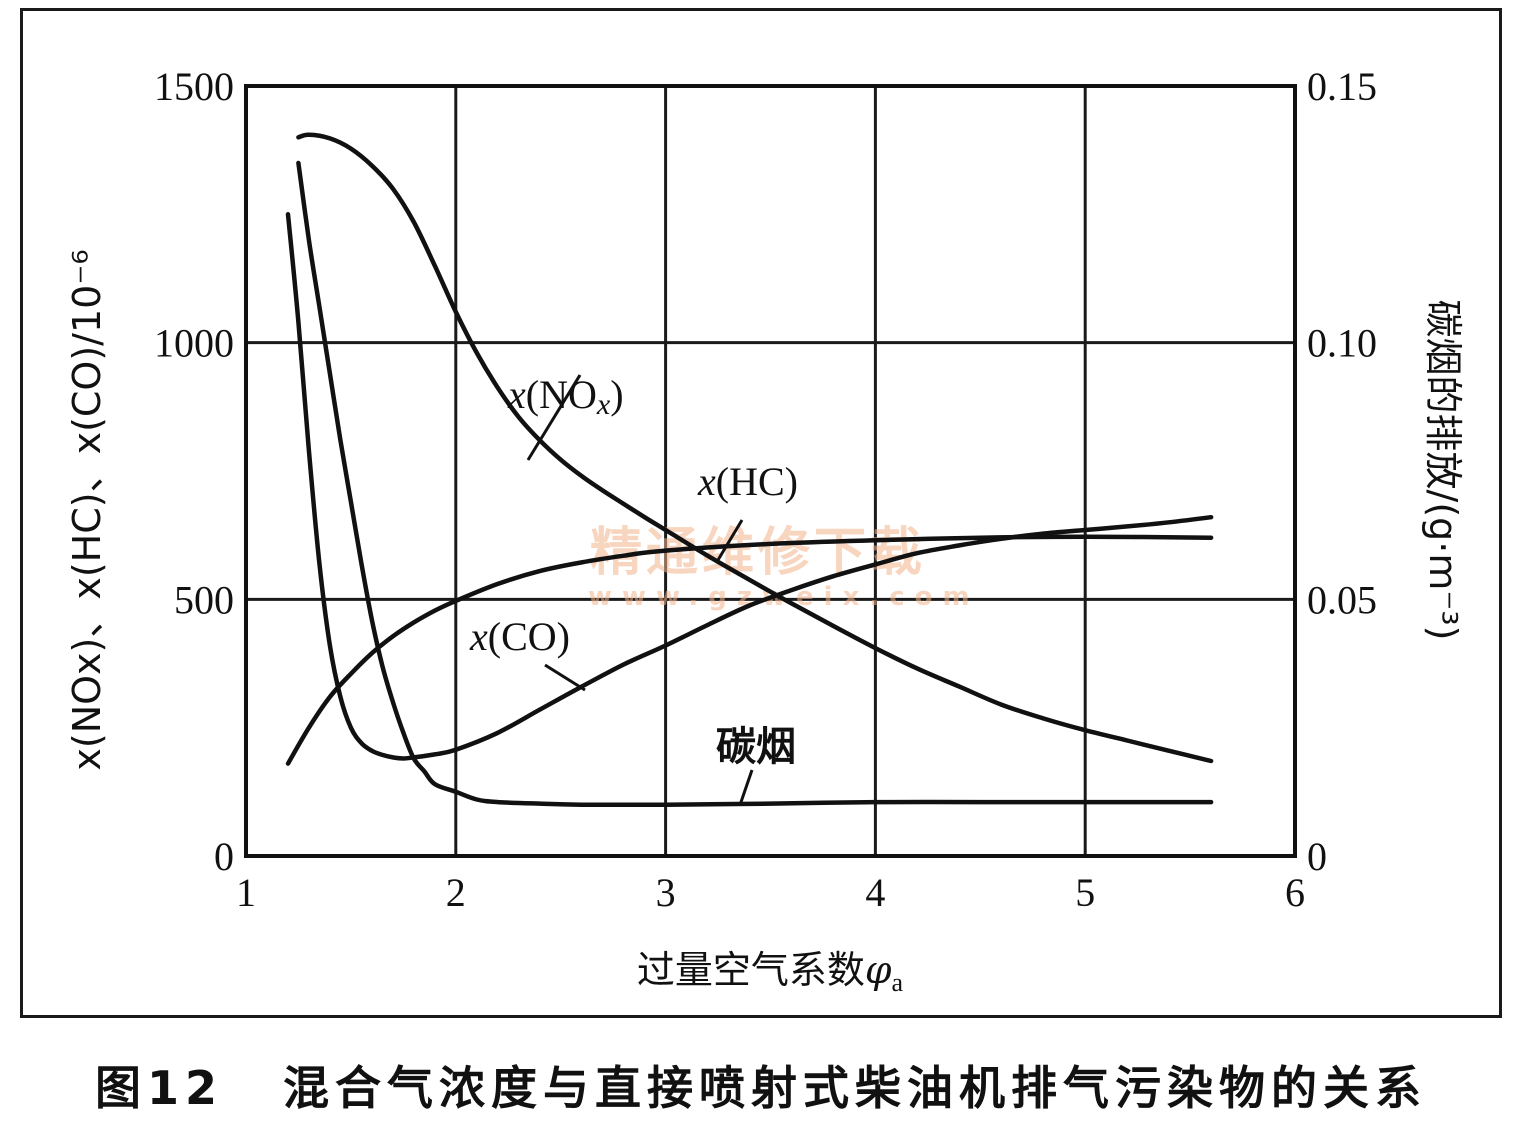  I want to click on x-axis-label: 过量空气系数φa, so click(770, 972).